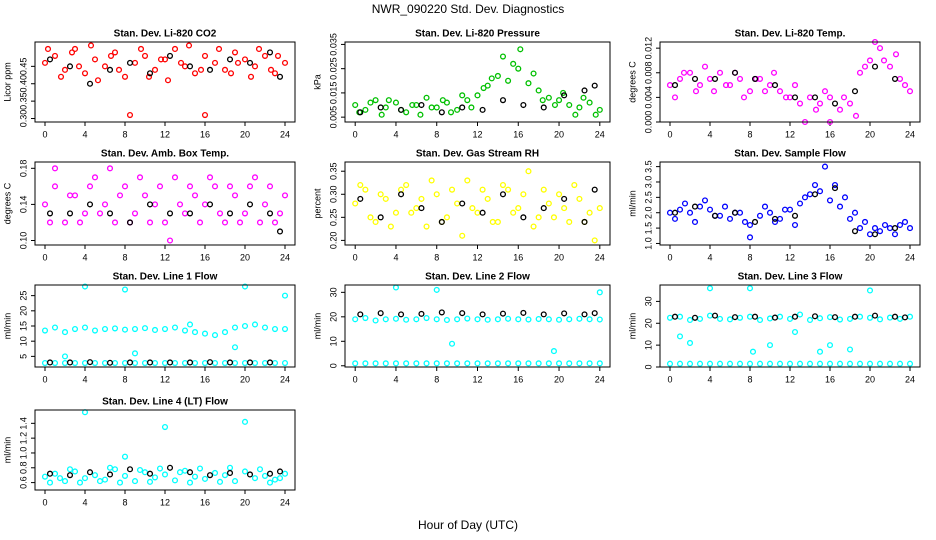  I want to click on x-tick-label: 16, so click(205, 257).